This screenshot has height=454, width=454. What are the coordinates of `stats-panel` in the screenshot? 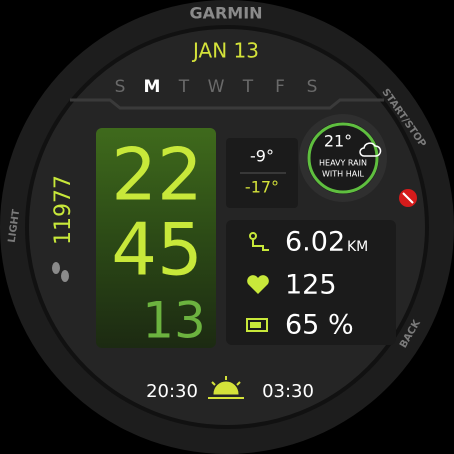 It's located at (311, 282).